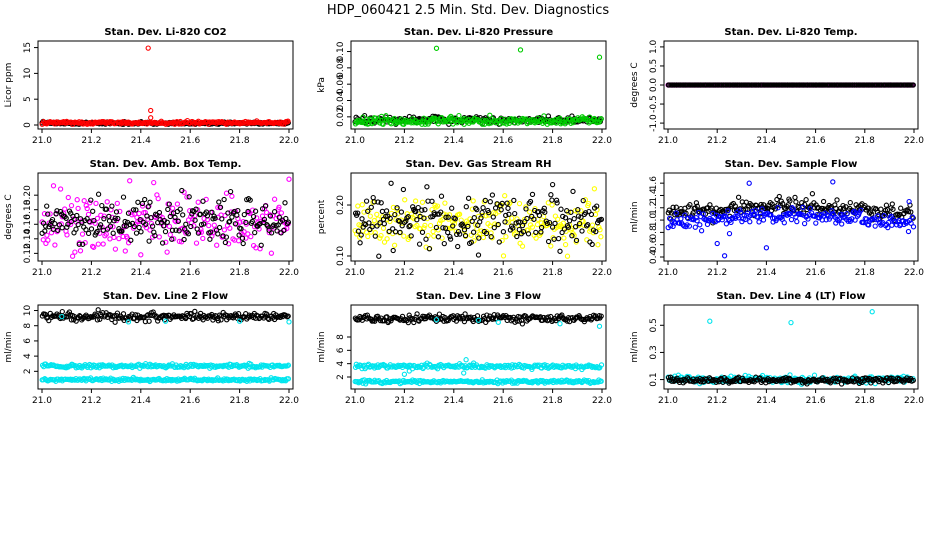 This screenshot has height=540, width=936. I want to click on x-tick-label: 21.0, so click(668, 141).